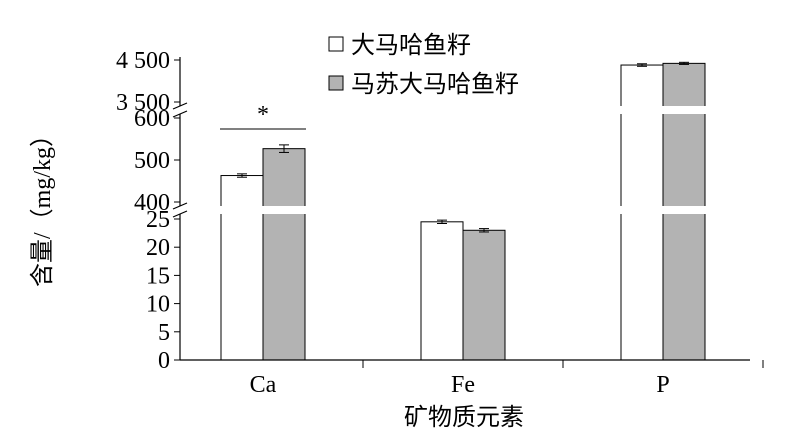 This screenshot has width=794, height=447. Describe the element at coordinates (423, 65) in the screenshot. I see `legend: 大马哈鱼籽 马苏大马哈鱼籽` at that location.